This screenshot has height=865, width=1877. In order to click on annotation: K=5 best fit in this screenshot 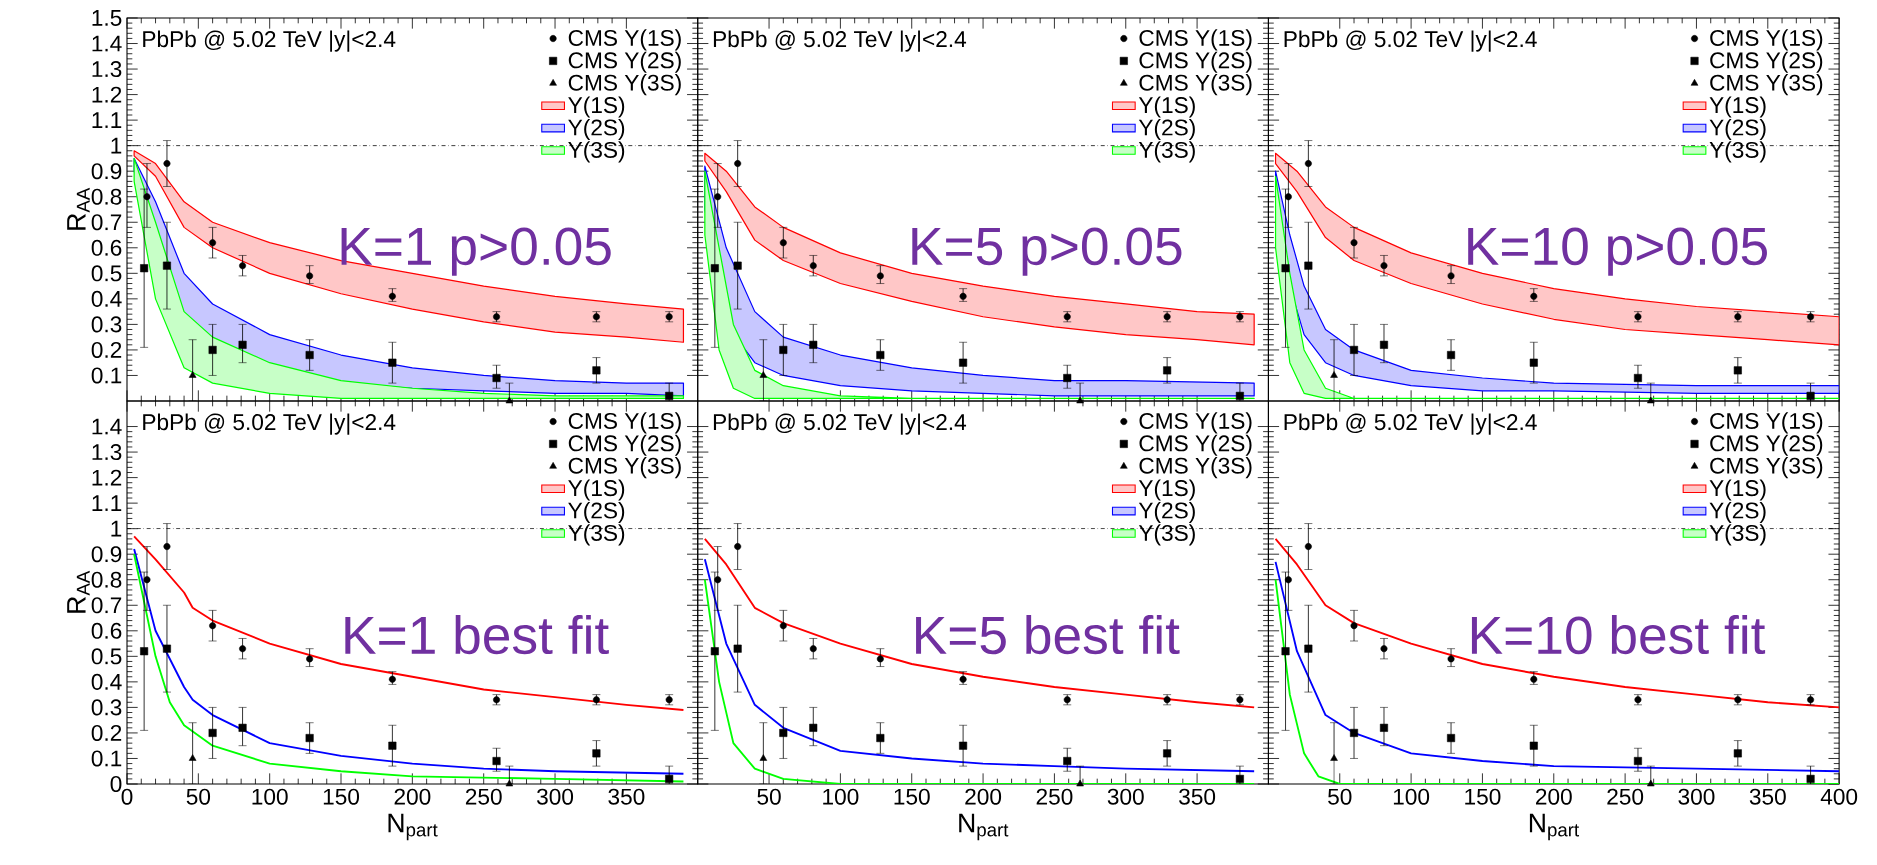, I will do `click(1048, 635)`.